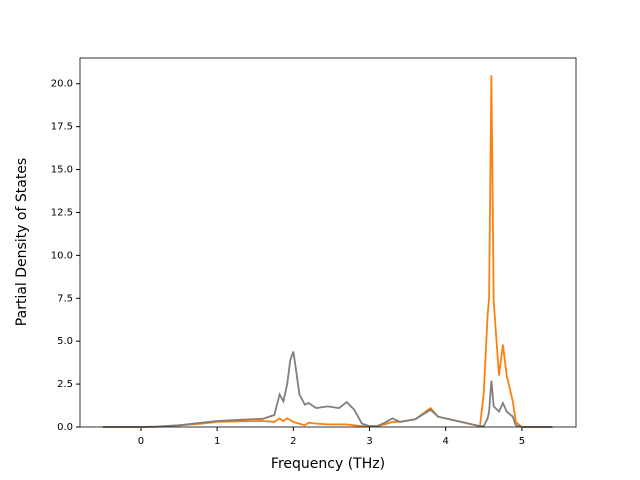  Describe the element at coordinates (522, 441) in the screenshot. I see `x-tick-label: 5` at that location.